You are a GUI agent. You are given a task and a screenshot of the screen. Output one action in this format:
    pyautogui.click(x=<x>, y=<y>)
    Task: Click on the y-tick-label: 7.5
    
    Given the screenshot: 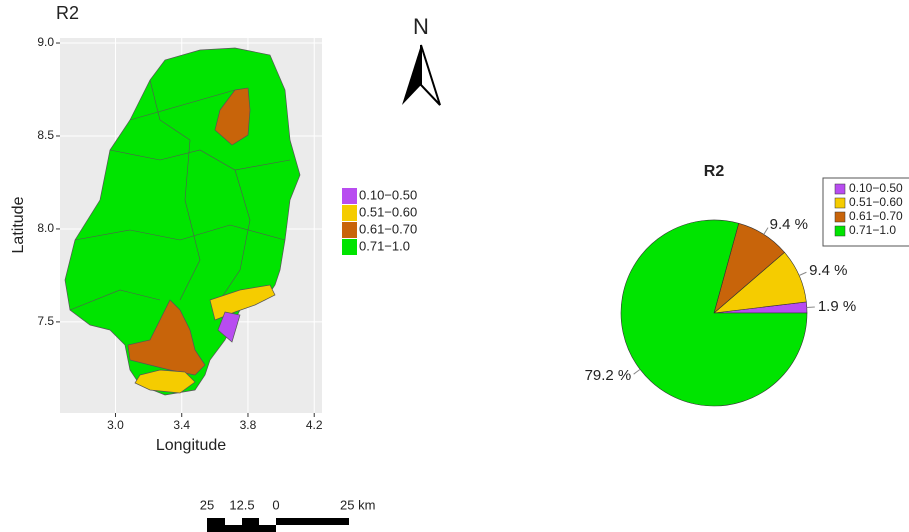 What is the action you would take?
    pyautogui.click(x=45, y=321)
    